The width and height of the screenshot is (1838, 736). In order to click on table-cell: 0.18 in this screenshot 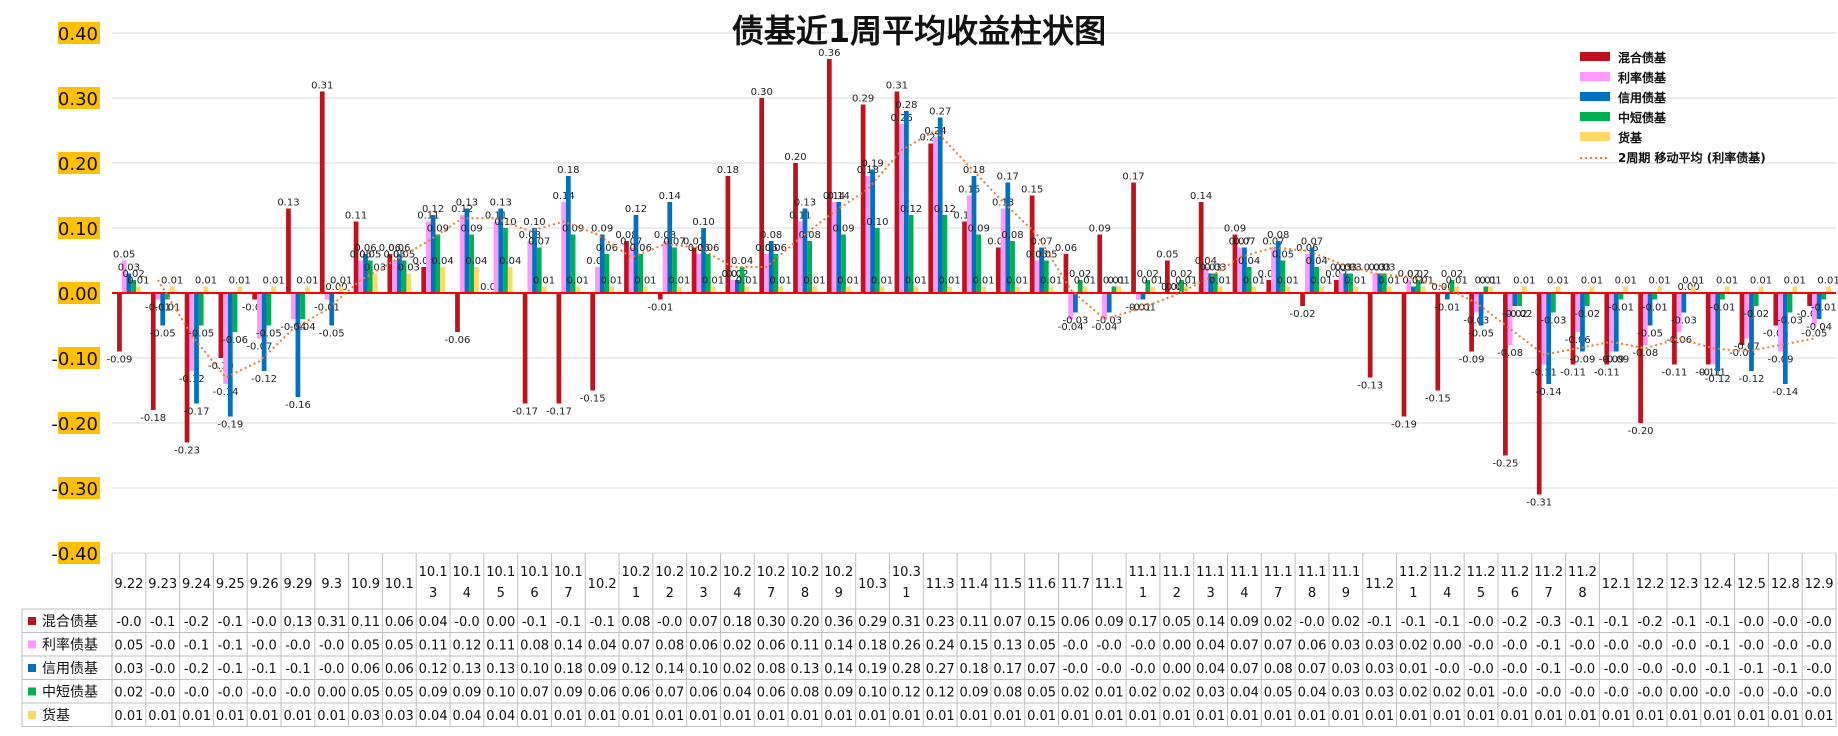, I will do `click(737, 622)`.